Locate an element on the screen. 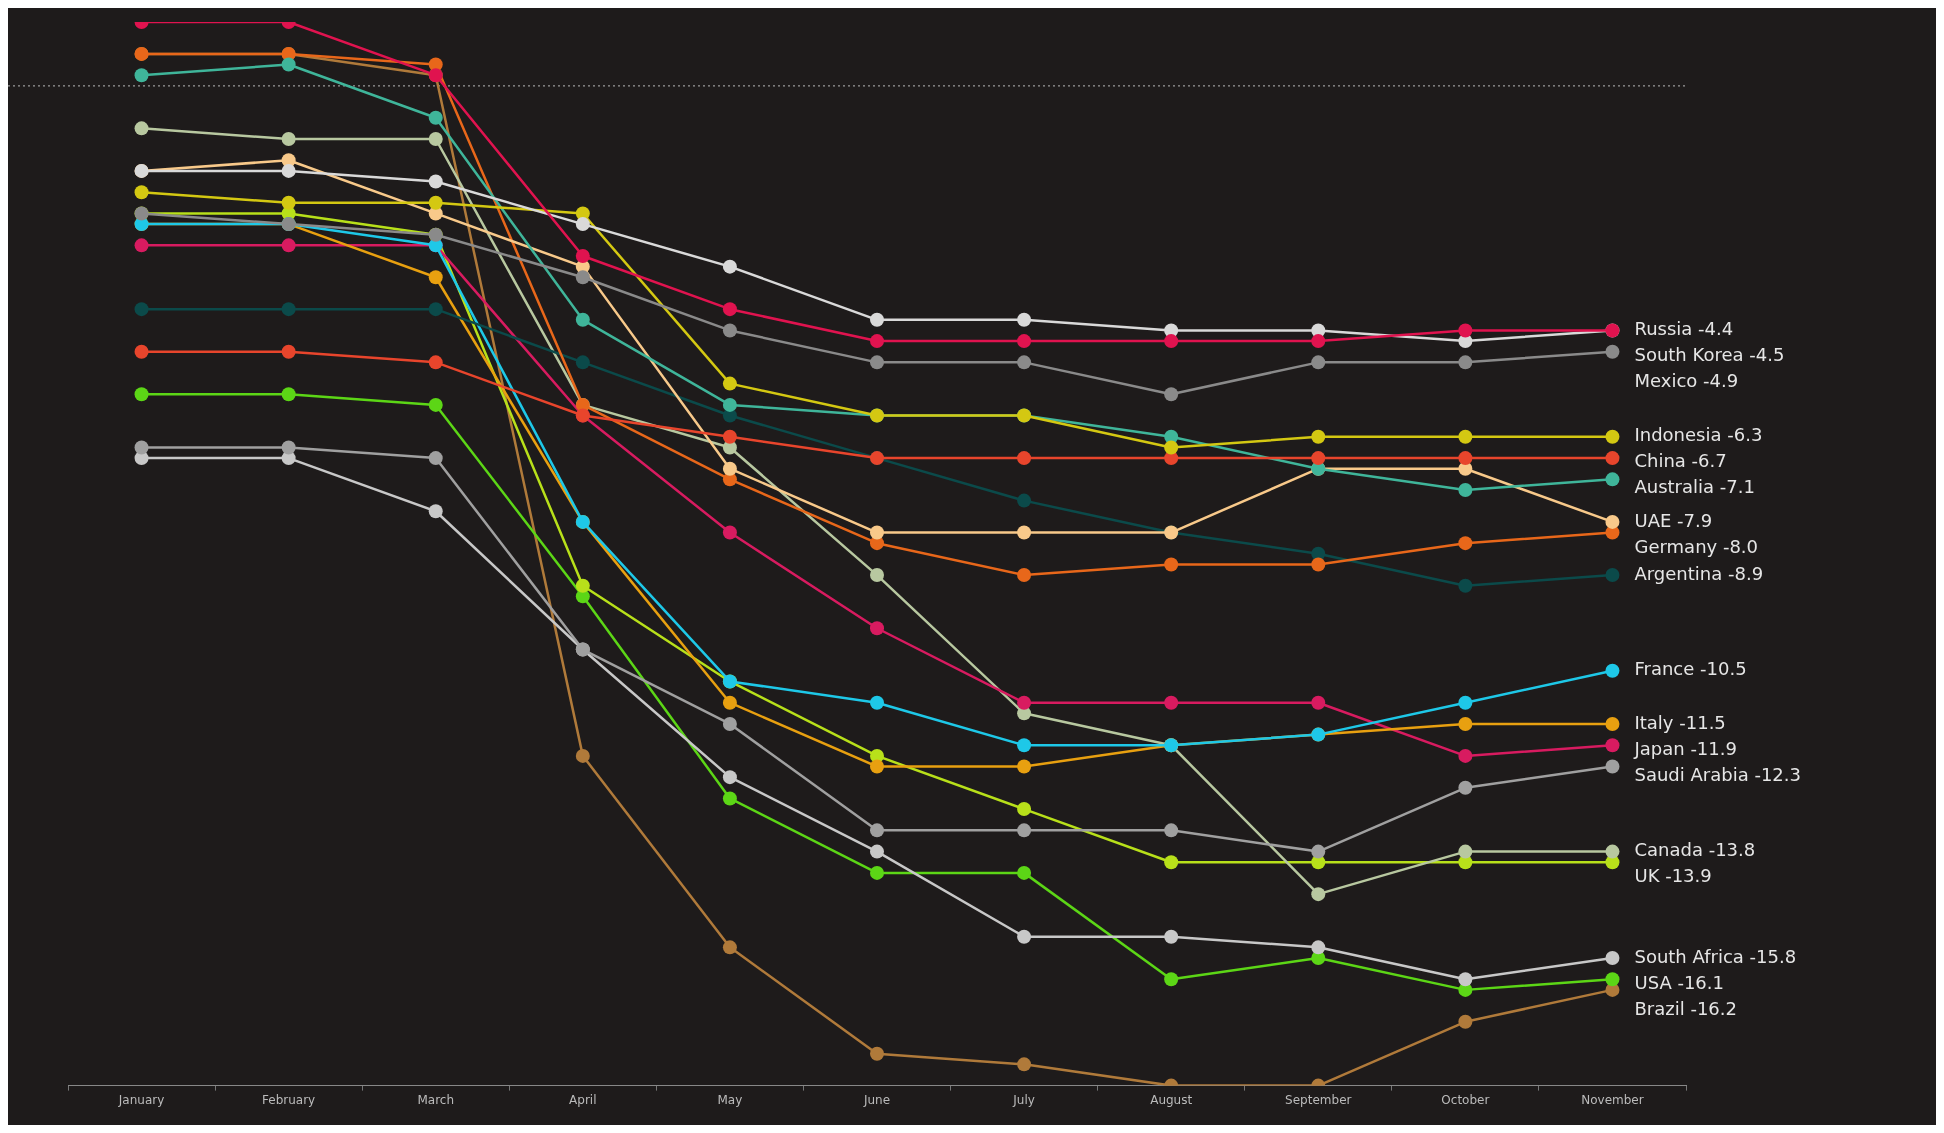 The height and width of the screenshot is (1133, 1944). x-tick-label: October is located at coordinates (1465, 1099).